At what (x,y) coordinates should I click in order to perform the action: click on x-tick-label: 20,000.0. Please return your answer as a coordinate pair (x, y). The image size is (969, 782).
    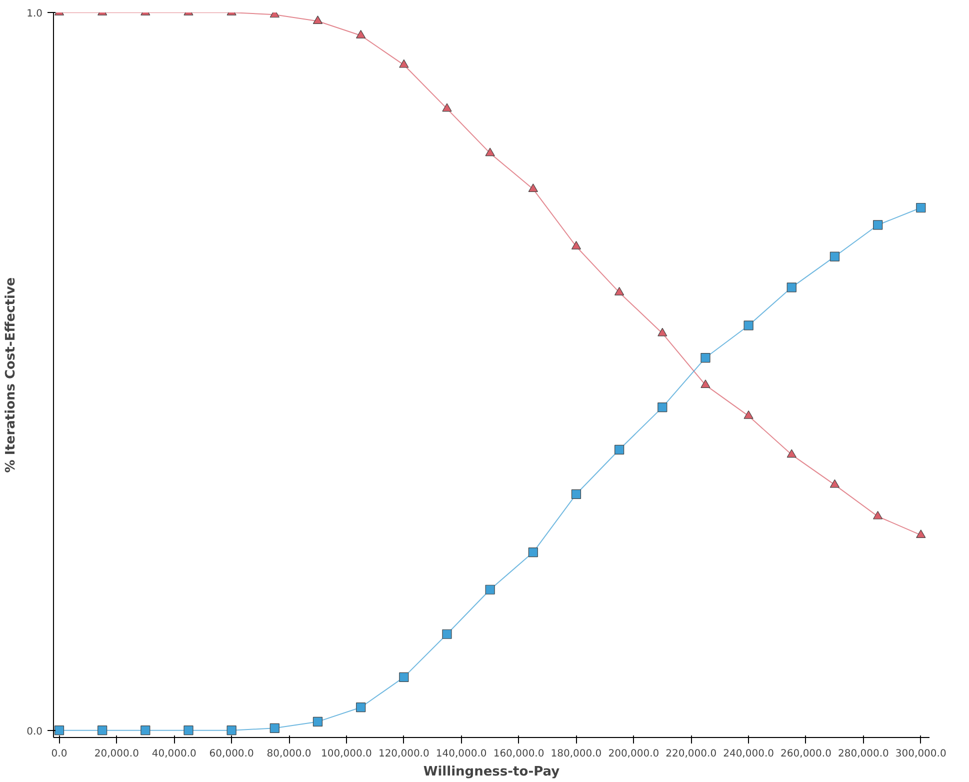
    Looking at the image, I should click on (116, 754).